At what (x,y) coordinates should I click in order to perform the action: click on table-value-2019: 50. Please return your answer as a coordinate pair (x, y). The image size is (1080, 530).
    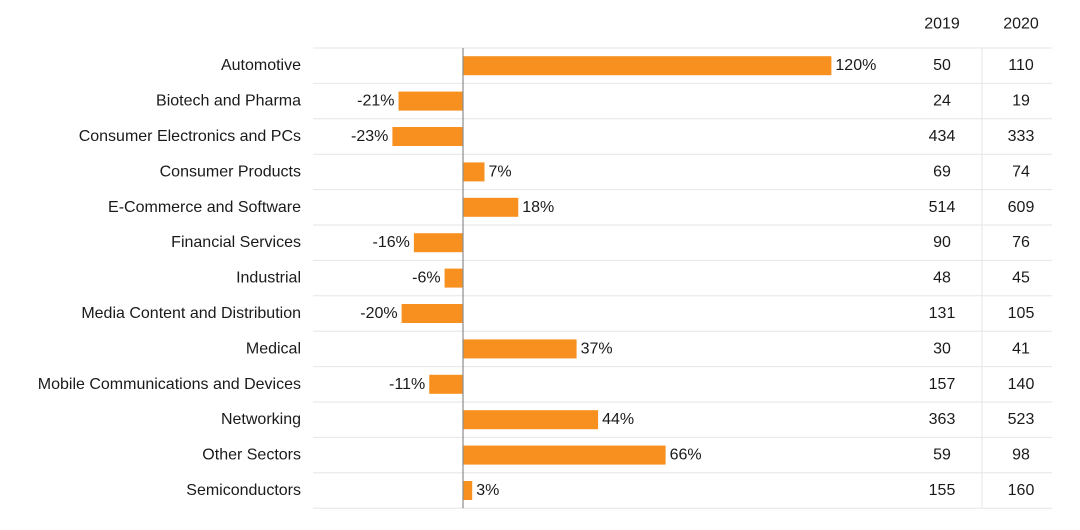
    Looking at the image, I should click on (942, 65).